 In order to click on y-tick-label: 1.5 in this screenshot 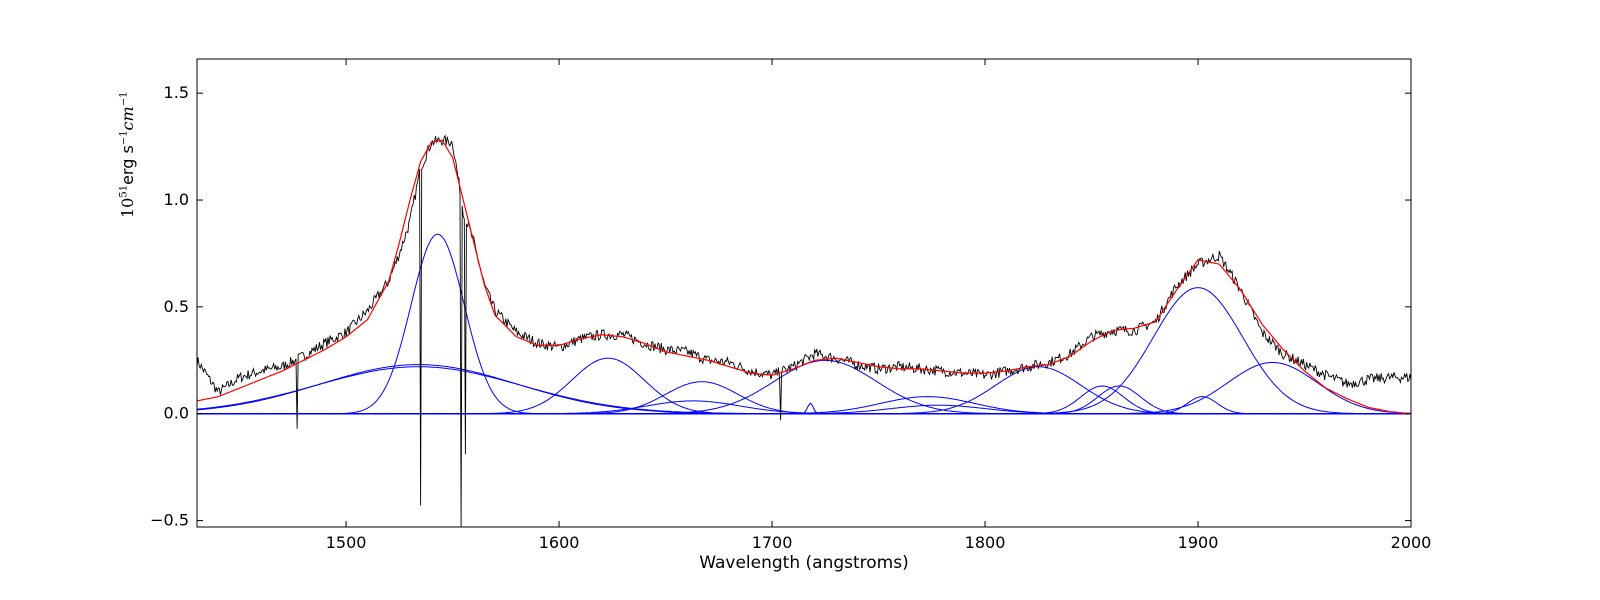, I will do `click(176, 92)`.